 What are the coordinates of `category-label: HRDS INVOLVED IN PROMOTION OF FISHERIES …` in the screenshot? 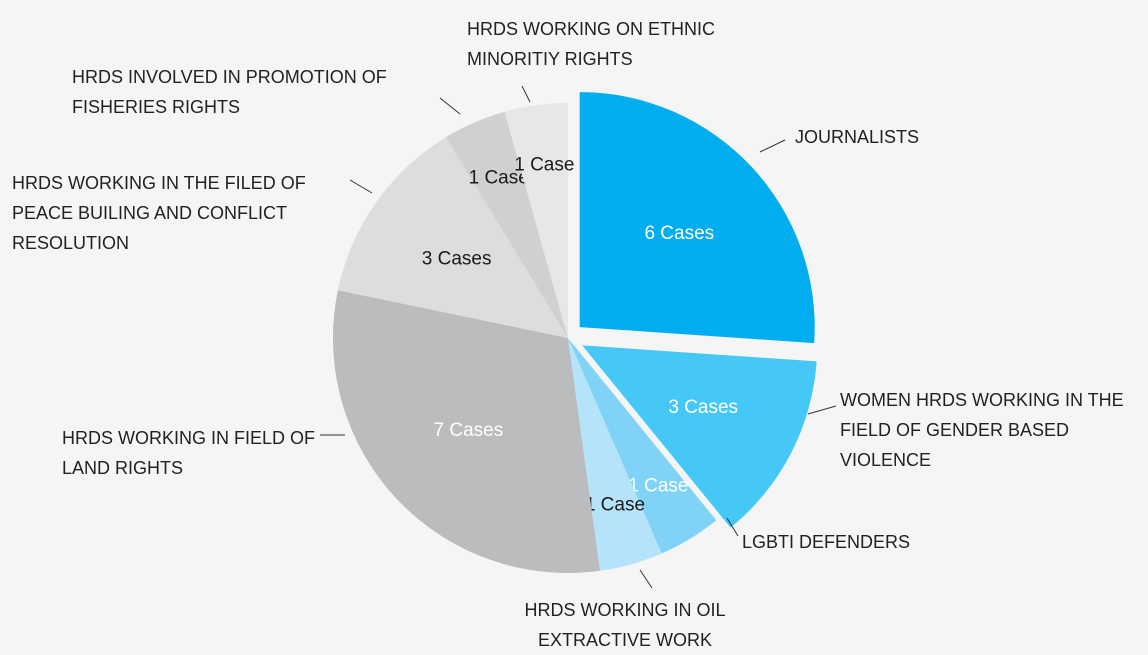 It's located at (229, 92).